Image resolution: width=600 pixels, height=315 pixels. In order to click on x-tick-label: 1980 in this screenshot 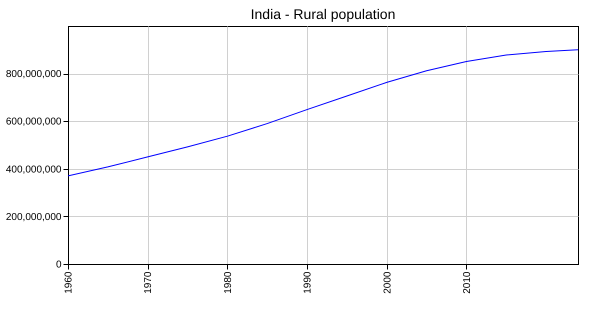, I will do `click(228, 282)`.